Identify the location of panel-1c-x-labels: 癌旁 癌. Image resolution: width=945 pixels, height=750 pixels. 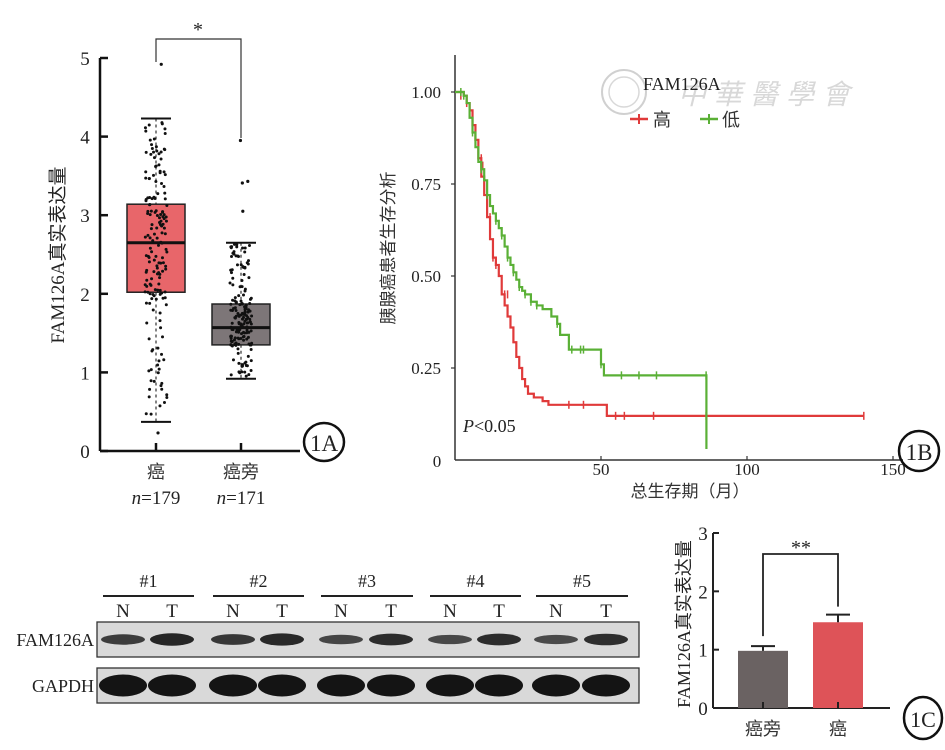
(796, 729).